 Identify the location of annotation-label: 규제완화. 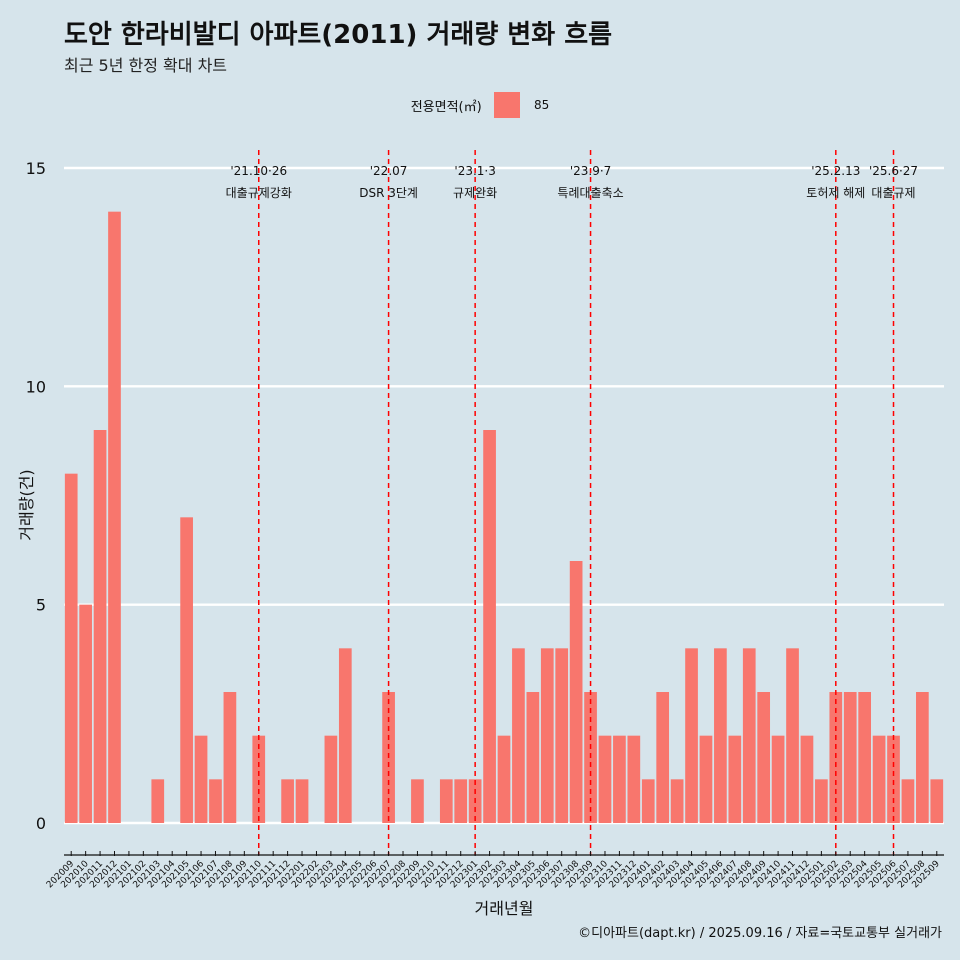
(475, 193).